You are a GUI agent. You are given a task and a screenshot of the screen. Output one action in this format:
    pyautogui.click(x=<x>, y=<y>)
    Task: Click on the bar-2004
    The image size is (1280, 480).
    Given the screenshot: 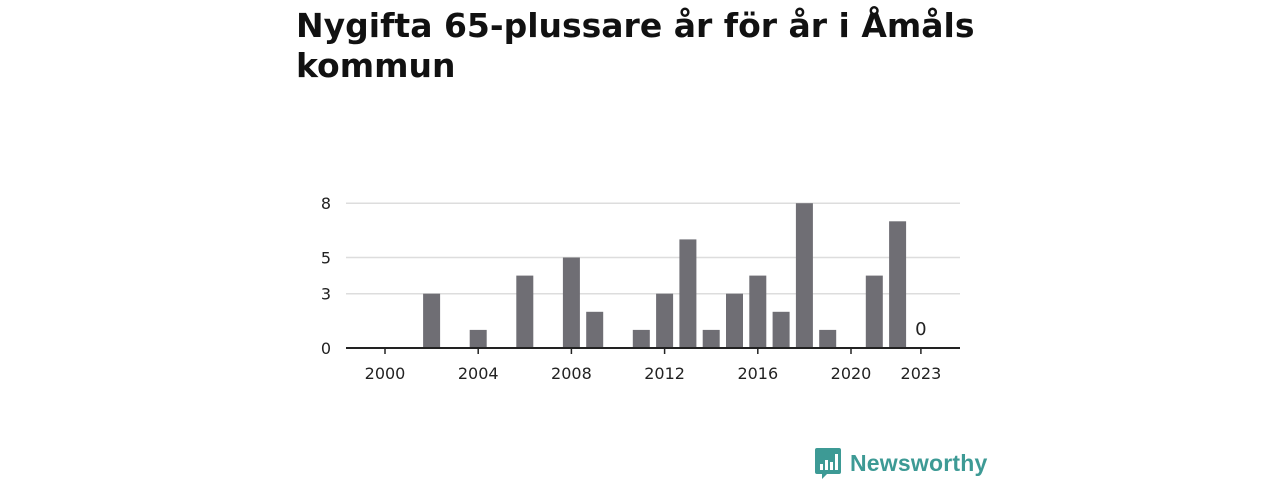 What is the action you would take?
    pyautogui.click(x=478, y=338)
    